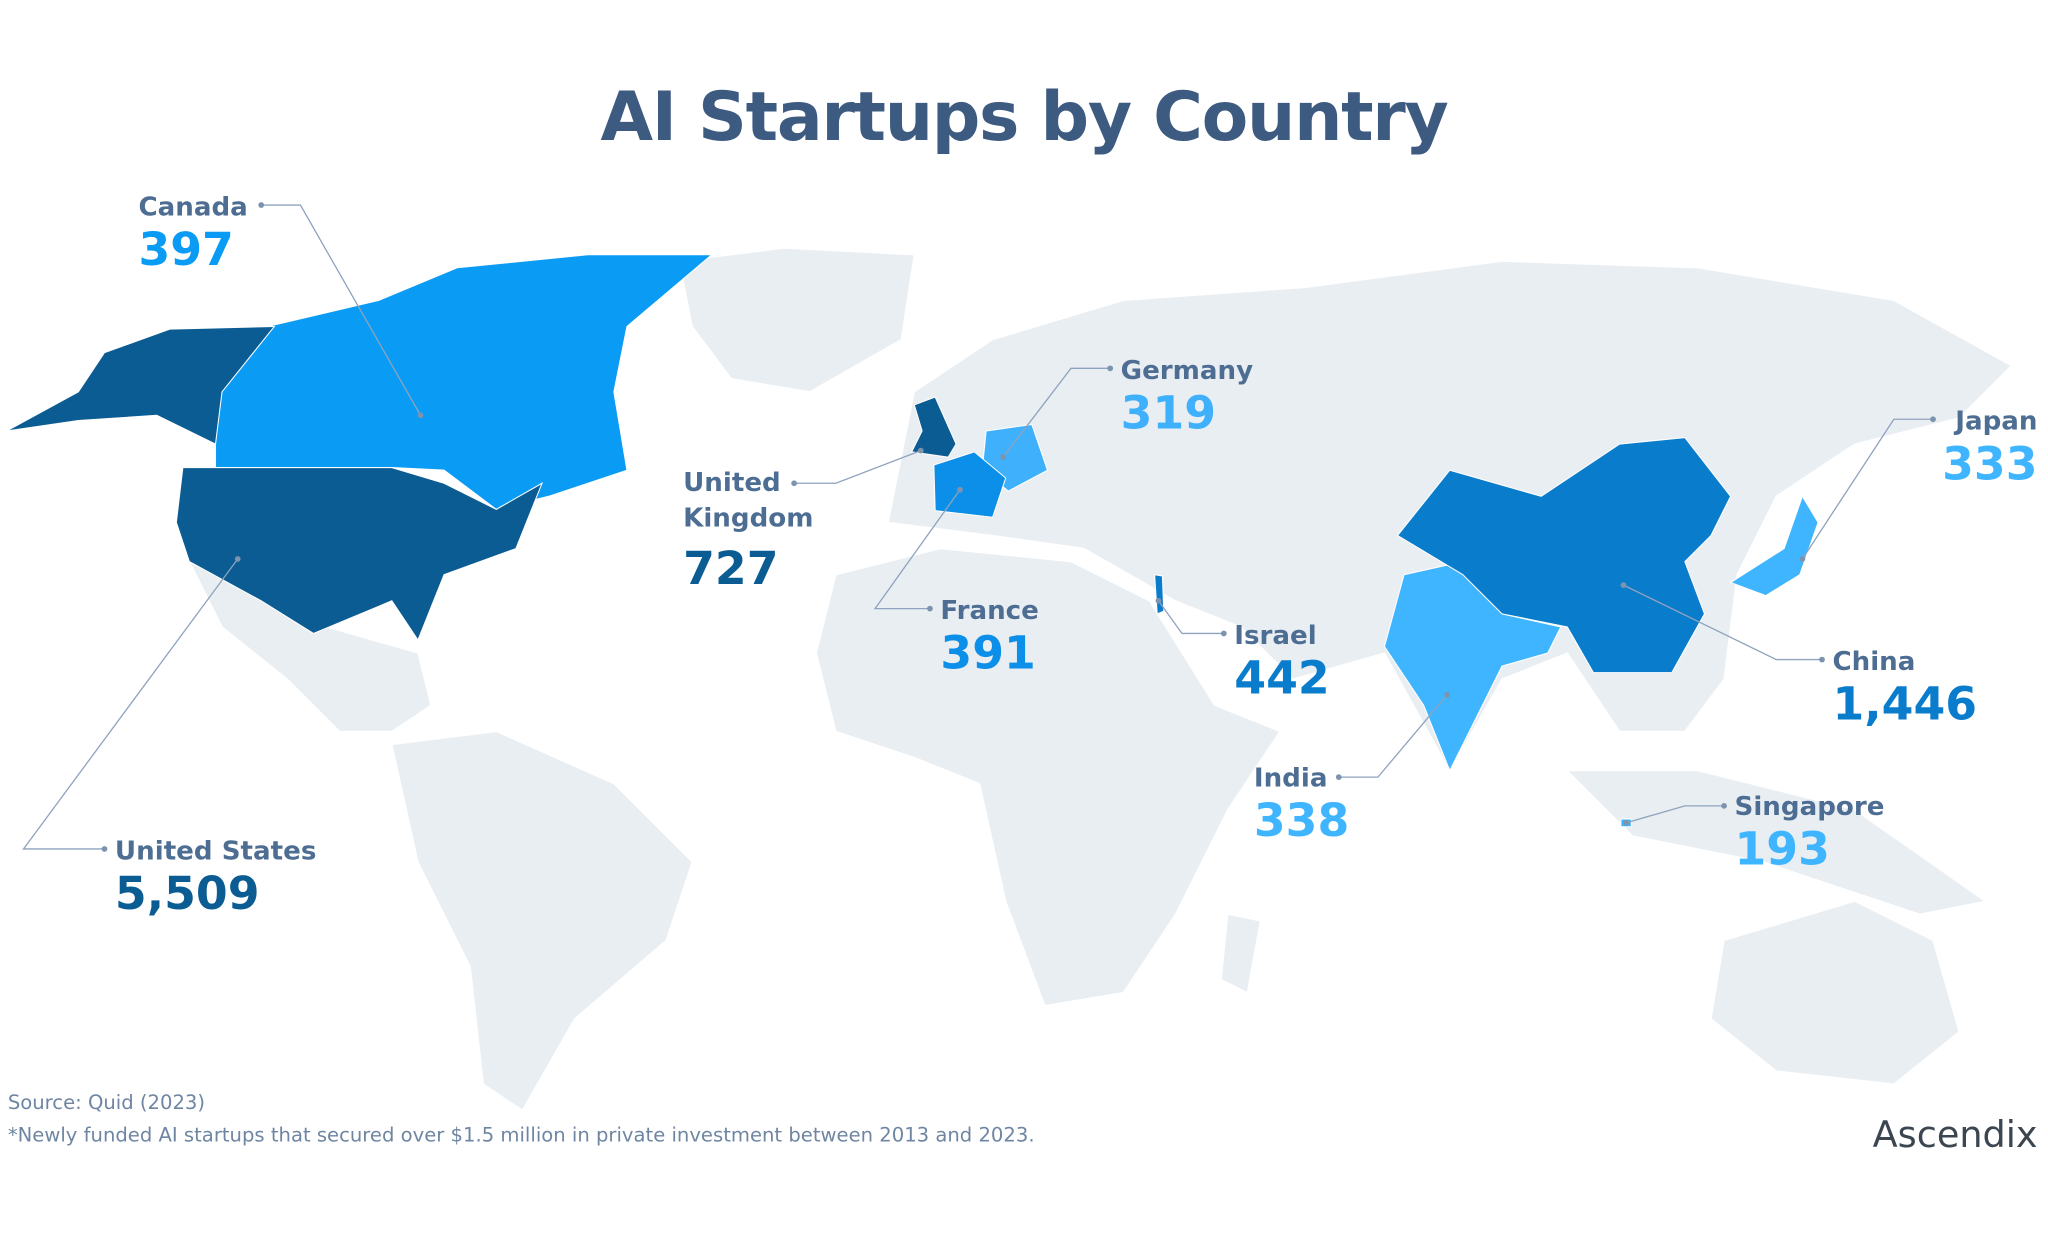  I want to click on country-label: Canada 397, so click(192, 233).